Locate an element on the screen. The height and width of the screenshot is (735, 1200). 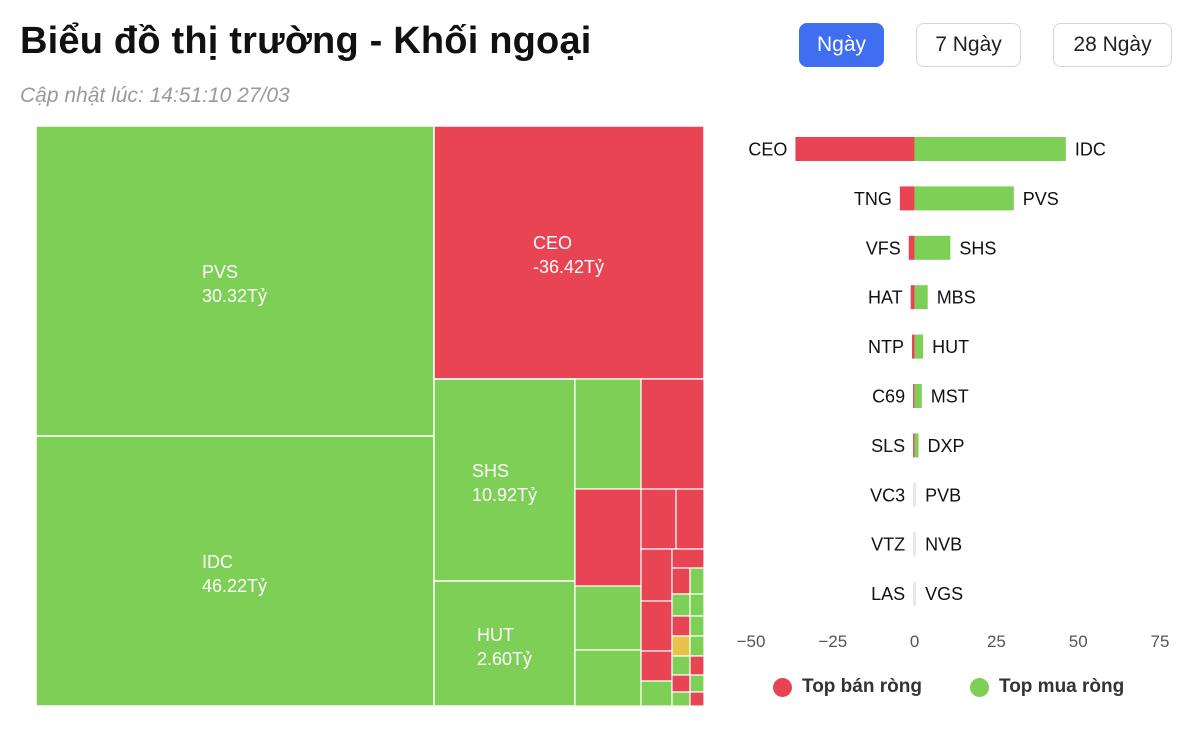
buy-bar-vgs is located at coordinates (915, 593).